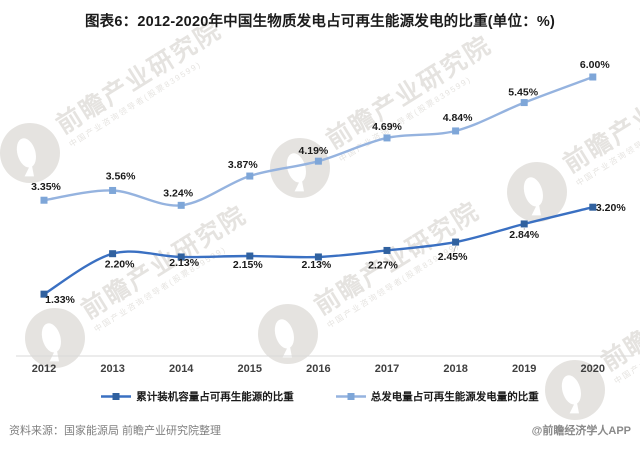  Describe the element at coordinates (453, 257) in the screenshot. I see `data-label: 2.45%` at that location.